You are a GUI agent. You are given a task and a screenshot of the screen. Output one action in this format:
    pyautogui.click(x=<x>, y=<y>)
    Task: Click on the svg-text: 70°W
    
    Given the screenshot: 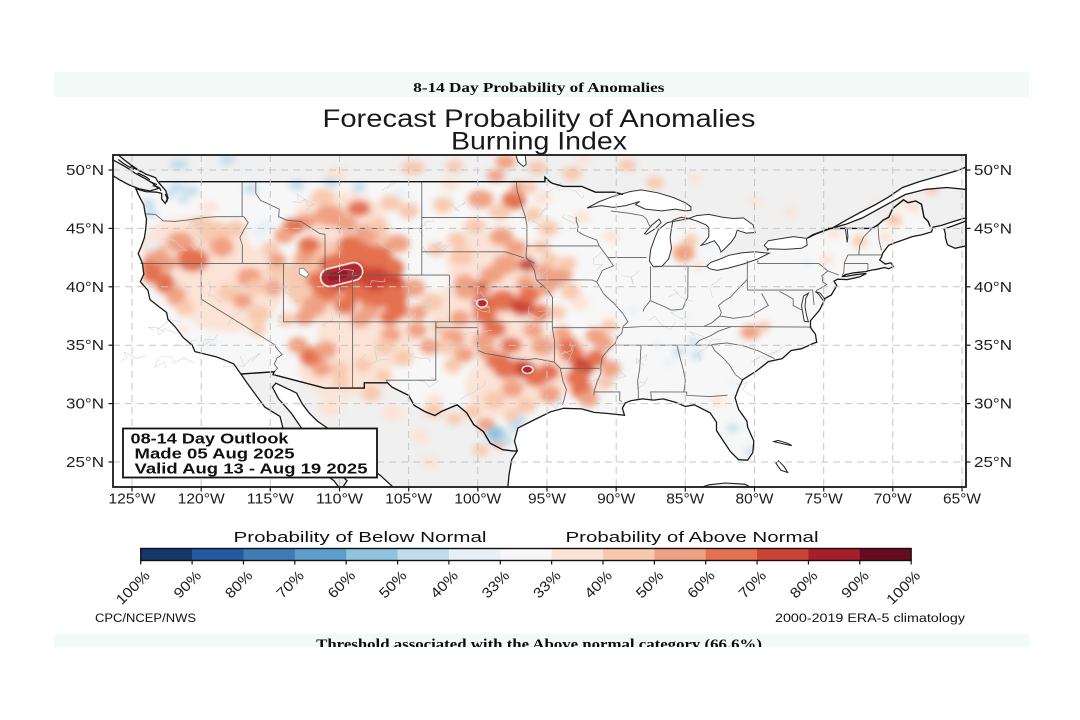 What is the action you would take?
    pyautogui.click(x=893, y=500)
    